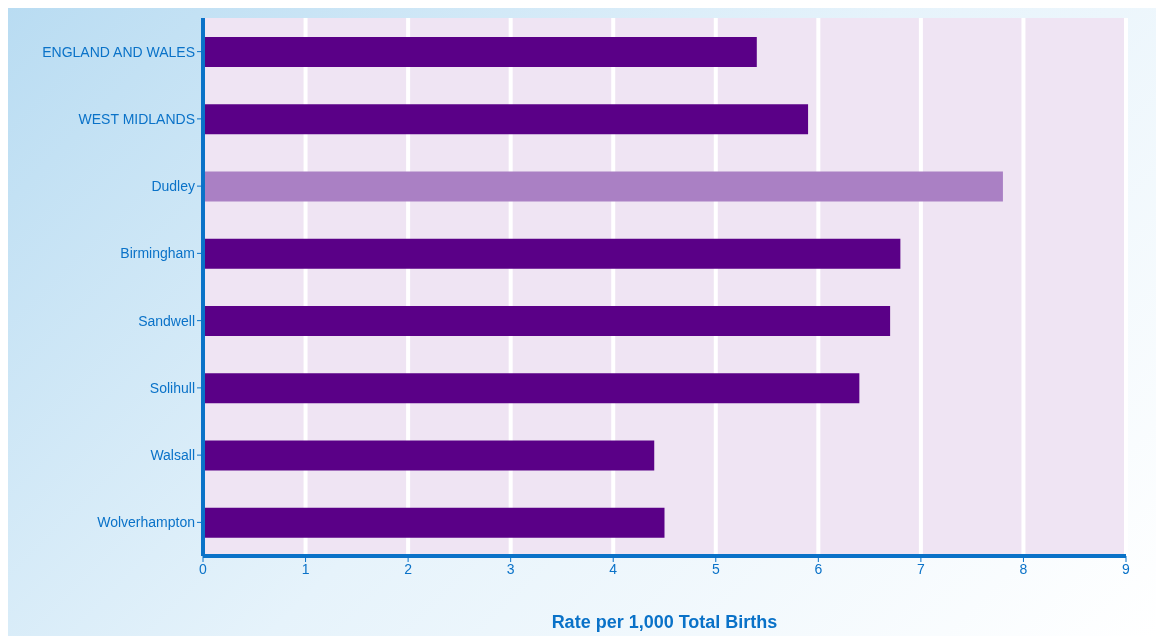 Image resolution: width=1164 pixels, height=644 pixels. What do you see at coordinates (166, 320) in the screenshot?
I see `y-tick-label: Sandwell` at bounding box center [166, 320].